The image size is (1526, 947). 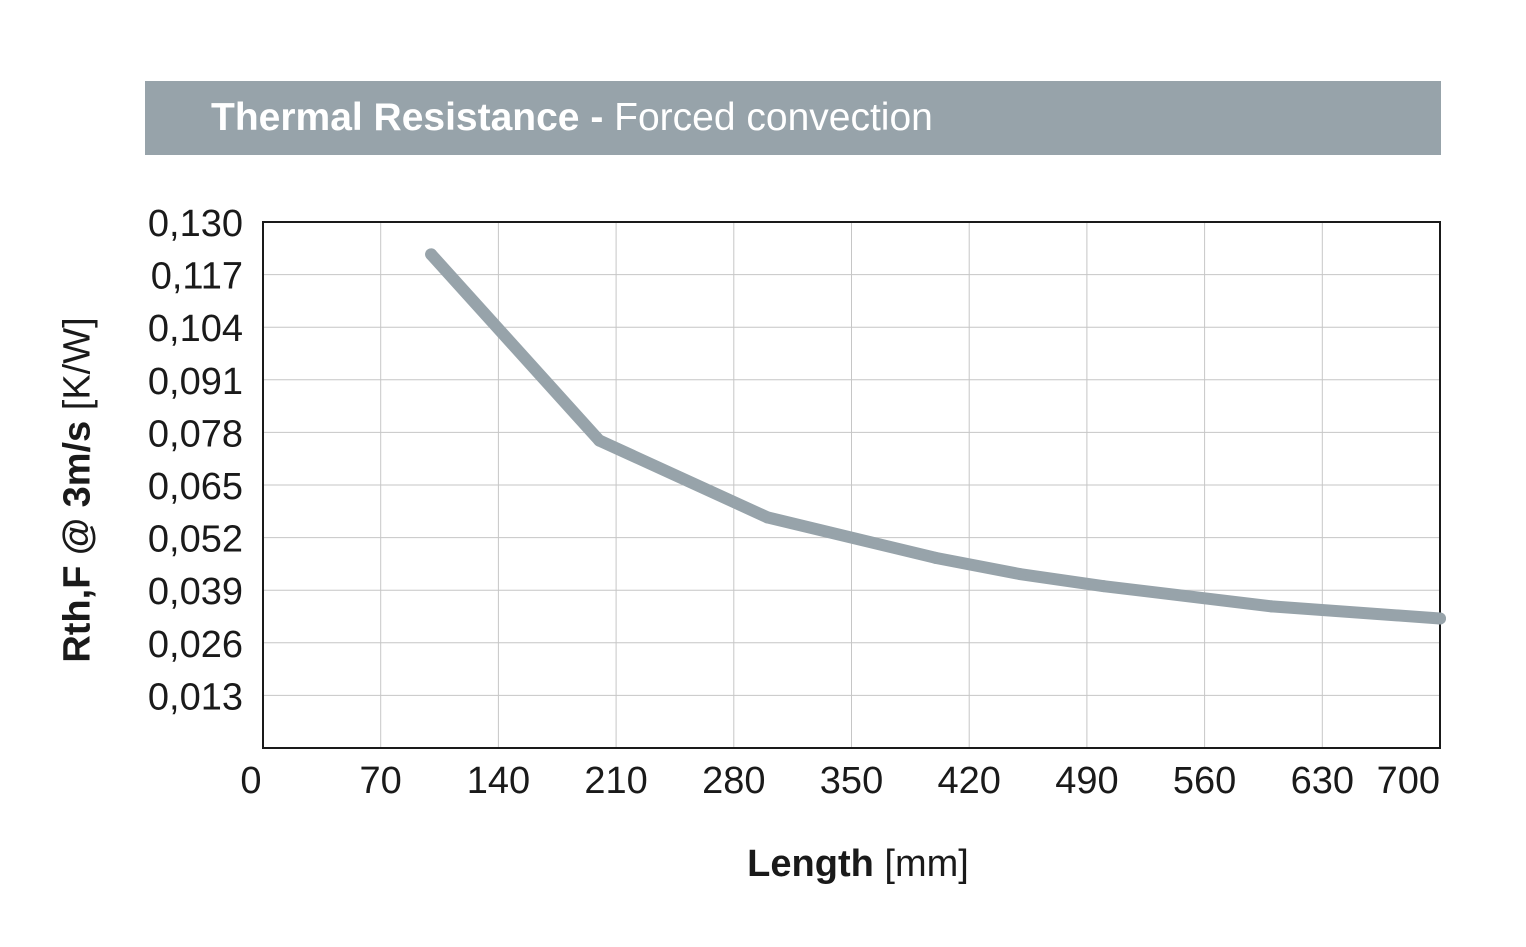 What do you see at coordinates (195, 487) in the screenshot?
I see `y-tick-label: 0,065` at bounding box center [195, 487].